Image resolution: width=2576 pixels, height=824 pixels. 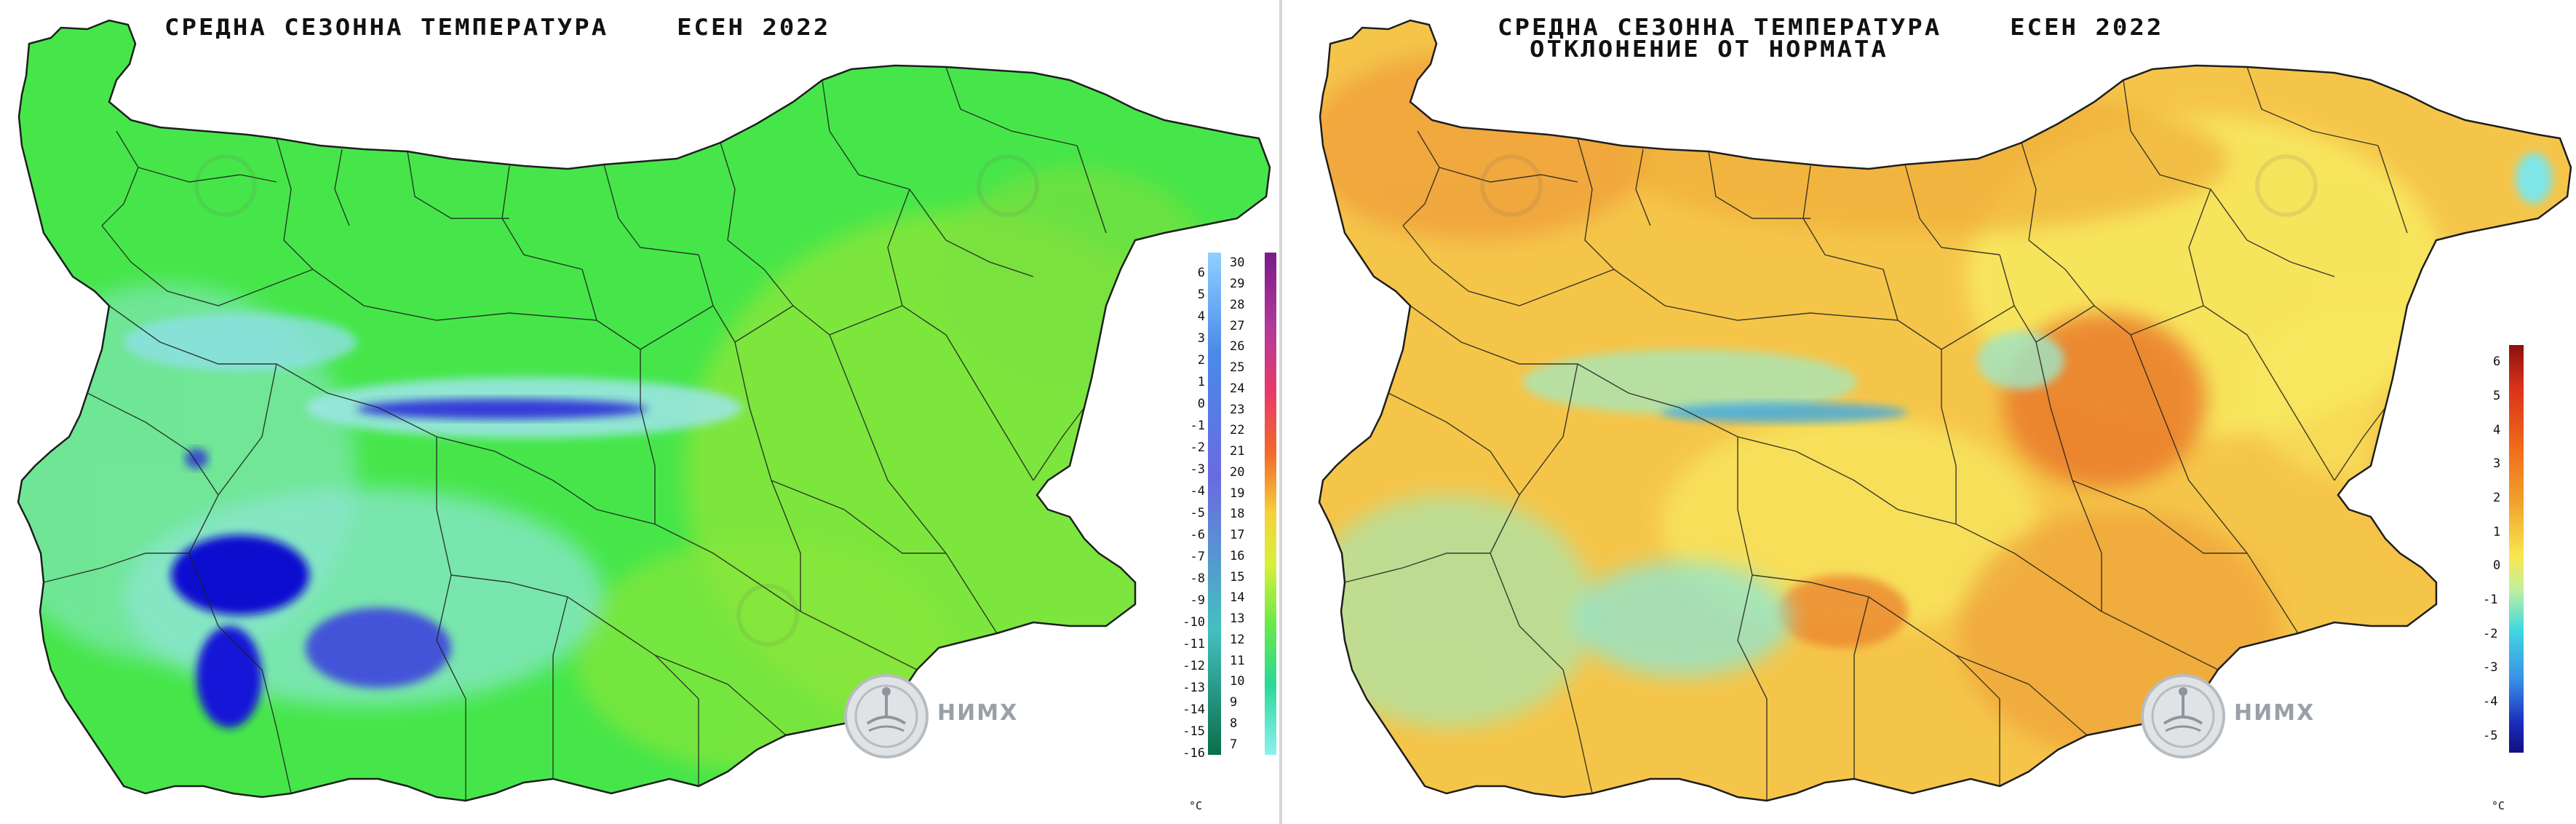 I want to click on watermark-logo, so click(x=225, y=187).